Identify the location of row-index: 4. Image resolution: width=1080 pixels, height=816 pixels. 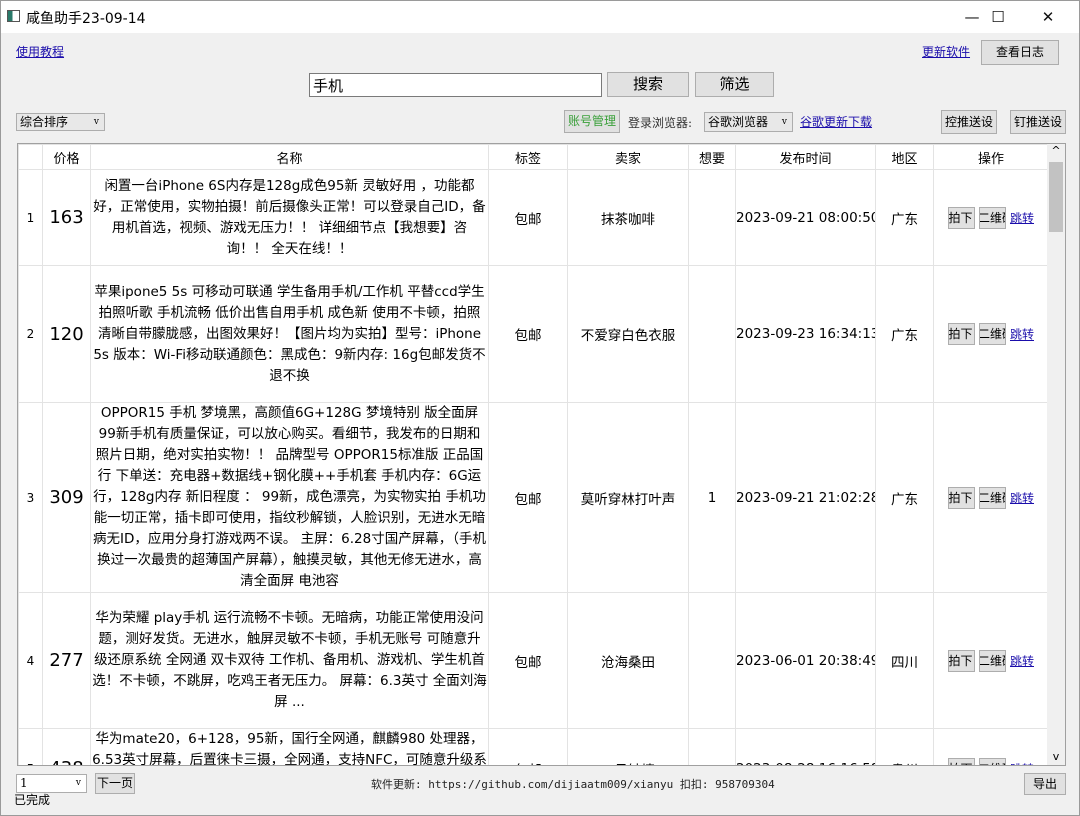
(30, 660).